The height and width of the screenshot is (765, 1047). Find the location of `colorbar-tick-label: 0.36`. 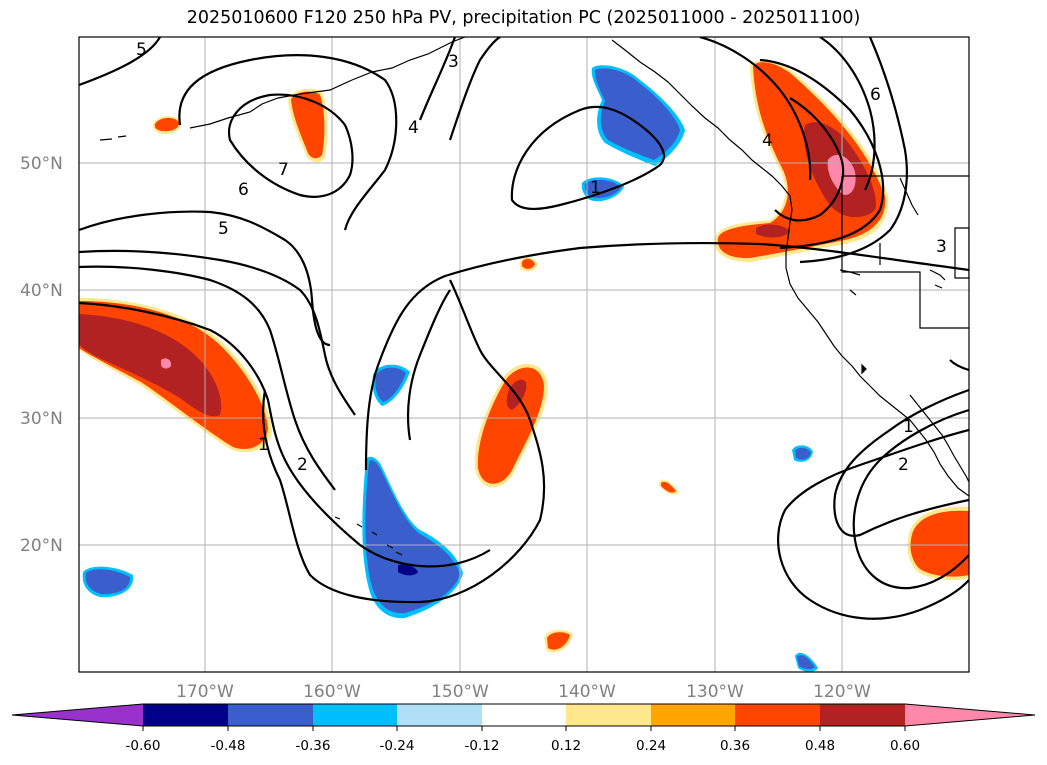

colorbar-tick-label: 0.36 is located at coordinates (735, 746).